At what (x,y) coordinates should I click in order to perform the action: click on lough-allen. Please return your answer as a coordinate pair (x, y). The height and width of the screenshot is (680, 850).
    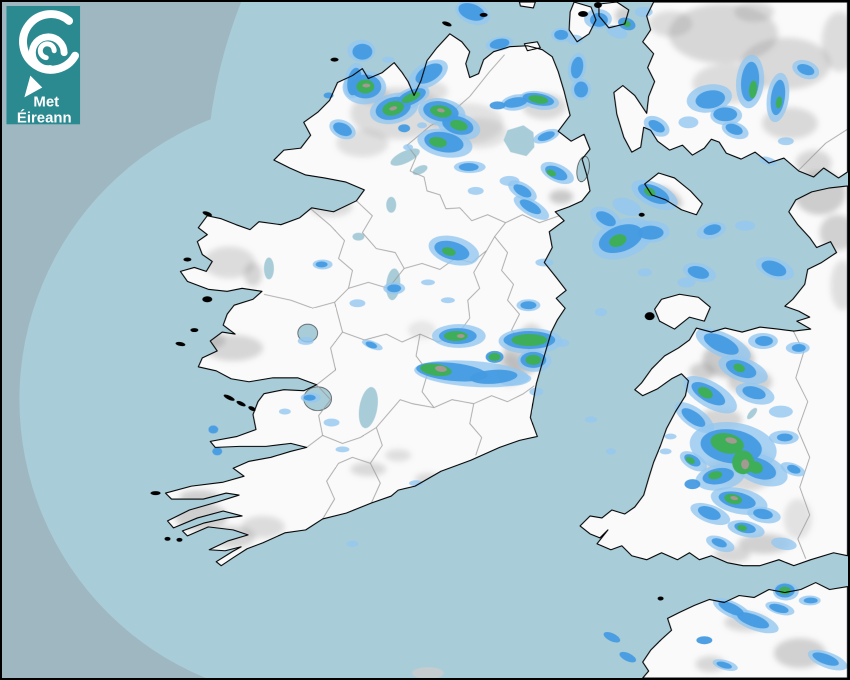
    Looking at the image, I should click on (391, 204).